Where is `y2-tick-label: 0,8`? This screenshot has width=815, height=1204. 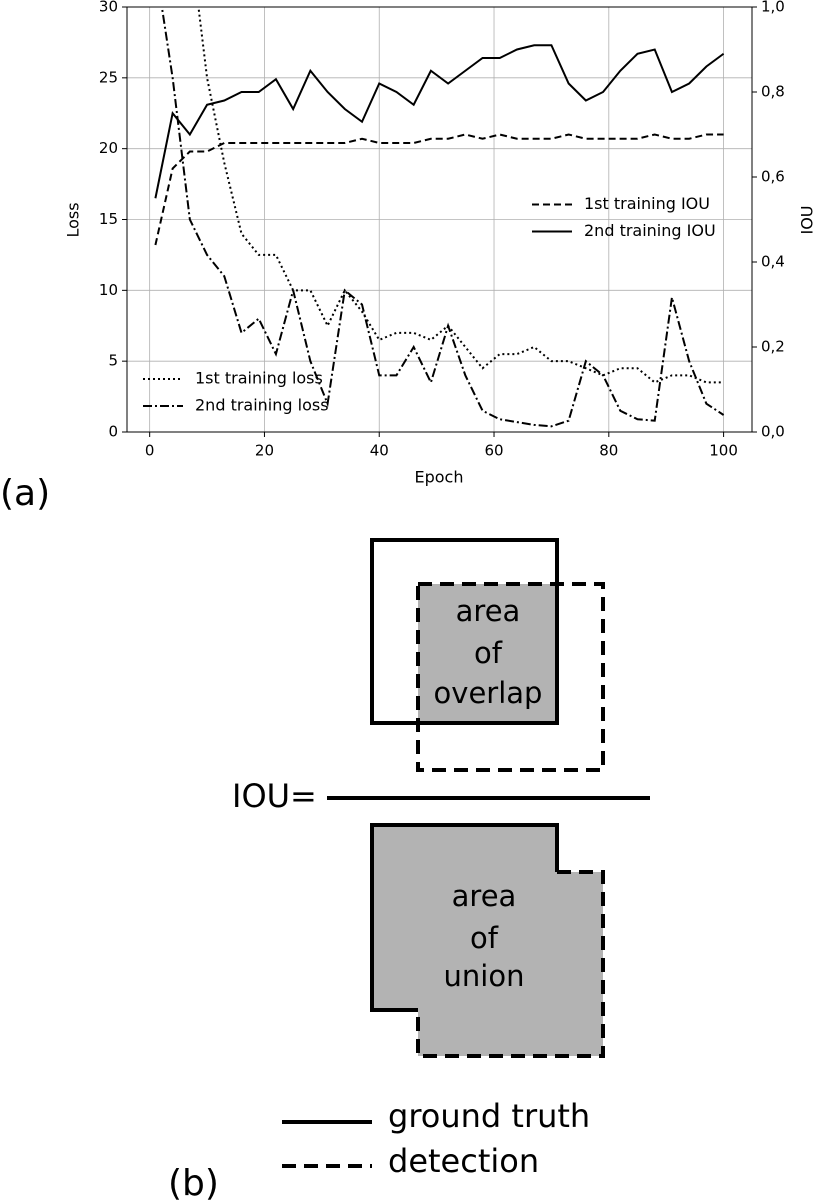
y2-tick-label: 0,8 is located at coordinates (773, 92).